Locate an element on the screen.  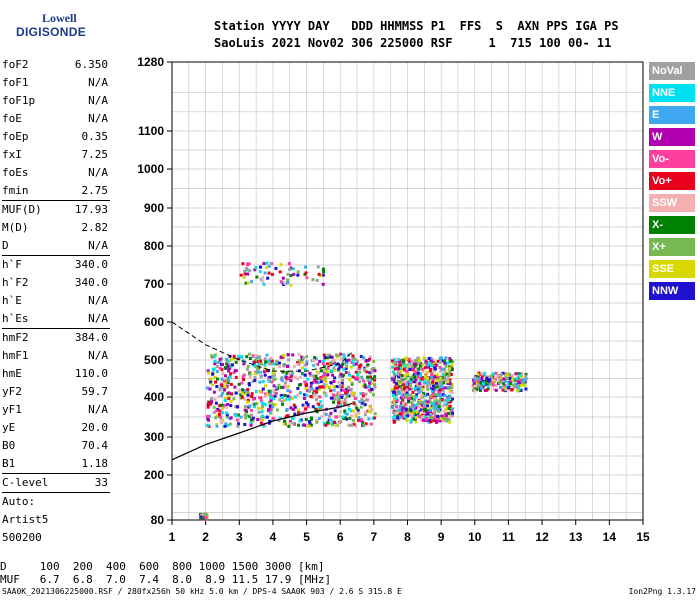
y-tick-label: 80 is located at coordinates (158, 520).